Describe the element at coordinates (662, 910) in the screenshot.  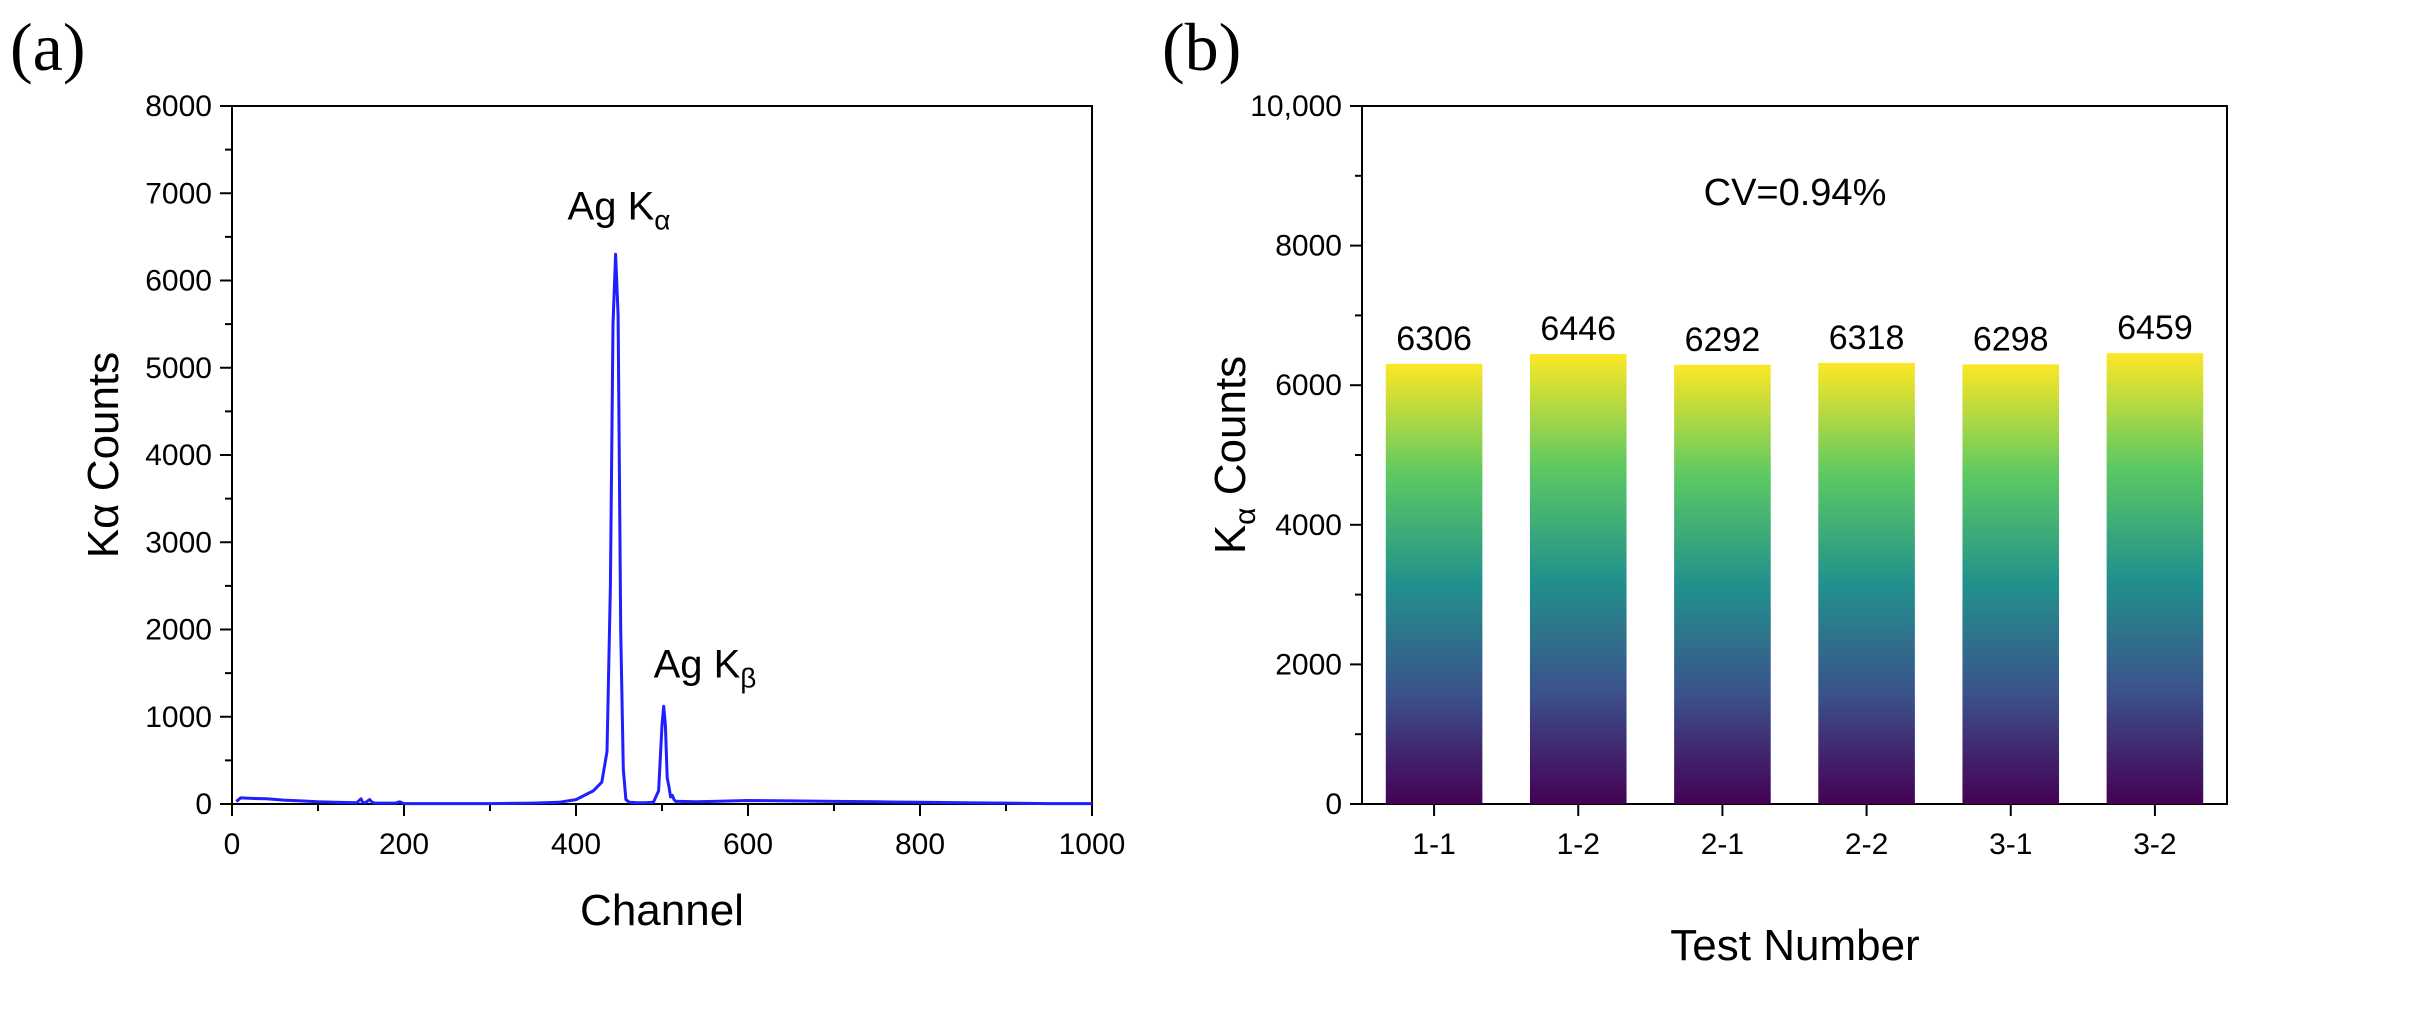
I see `panel-a-x-axis-title: Channel` at that location.